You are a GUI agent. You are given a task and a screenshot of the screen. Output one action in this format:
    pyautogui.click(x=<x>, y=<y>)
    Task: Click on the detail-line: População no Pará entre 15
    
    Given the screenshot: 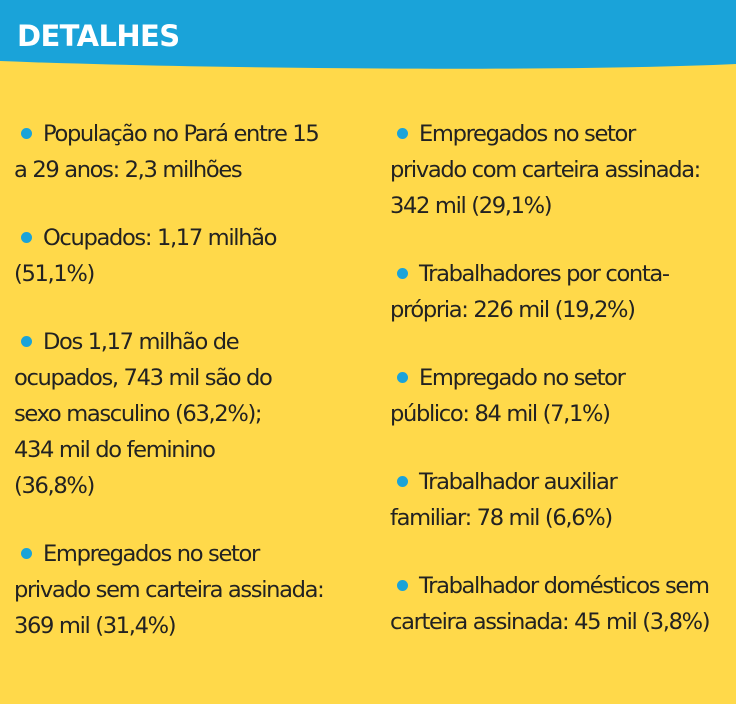 What is the action you would take?
    pyautogui.click(x=187, y=134)
    